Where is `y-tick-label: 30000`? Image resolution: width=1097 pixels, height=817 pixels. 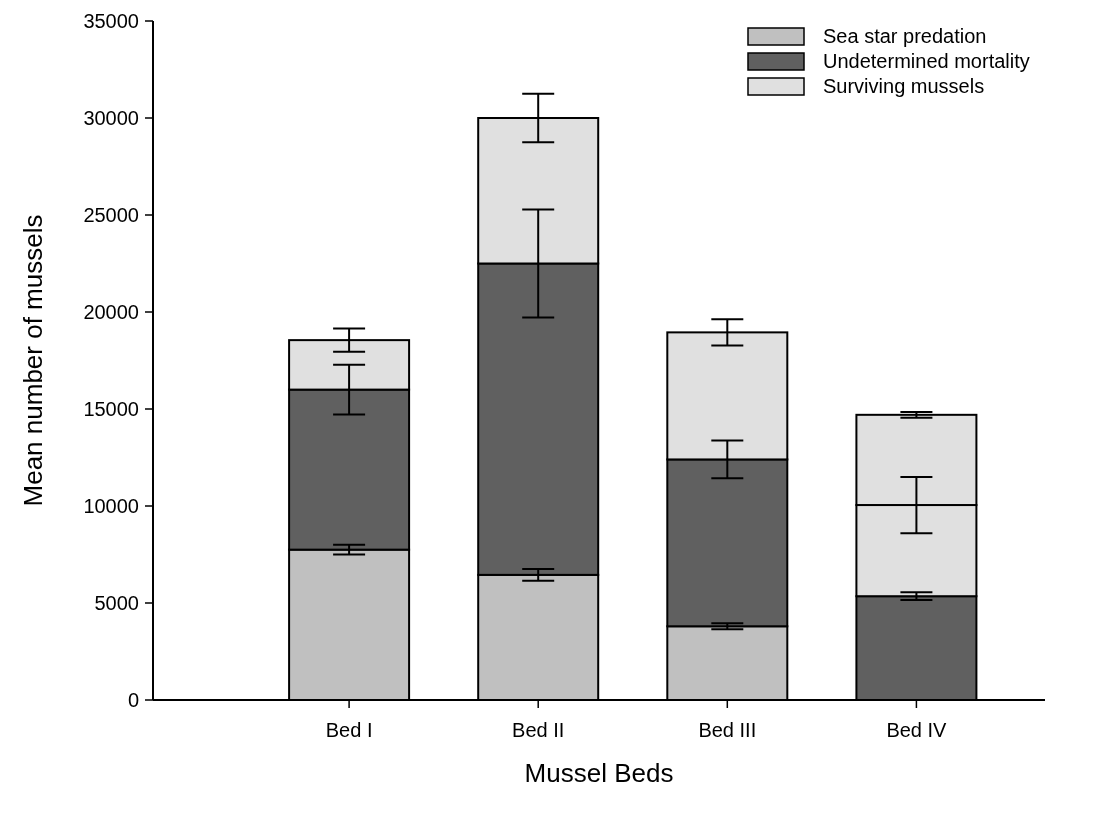 y-tick-label: 30000 is located at coordinates (111, 118).